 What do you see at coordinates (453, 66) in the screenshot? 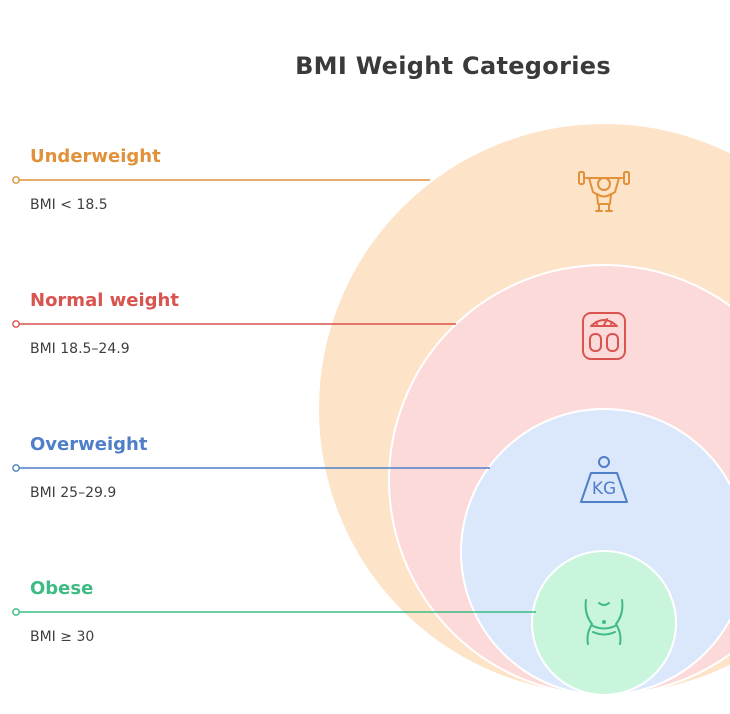
I see `page-title: BMI Weight Categories` at bounding box center [453, 66].